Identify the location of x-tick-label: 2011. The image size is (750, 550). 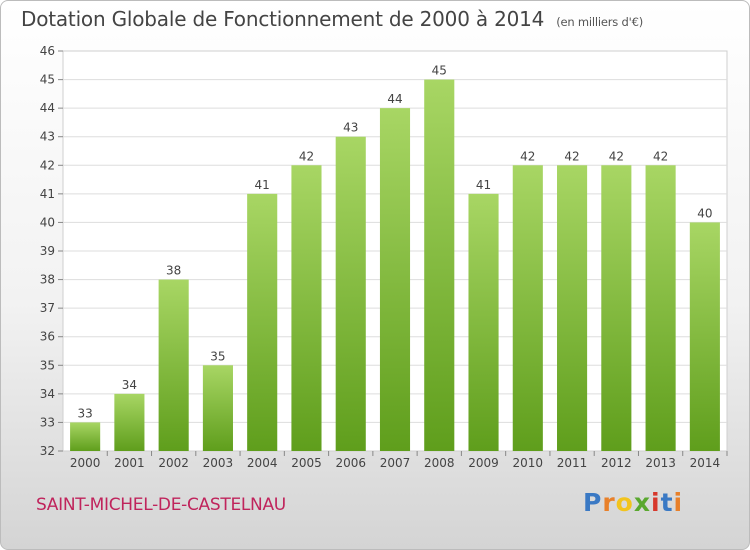
(572, 463).